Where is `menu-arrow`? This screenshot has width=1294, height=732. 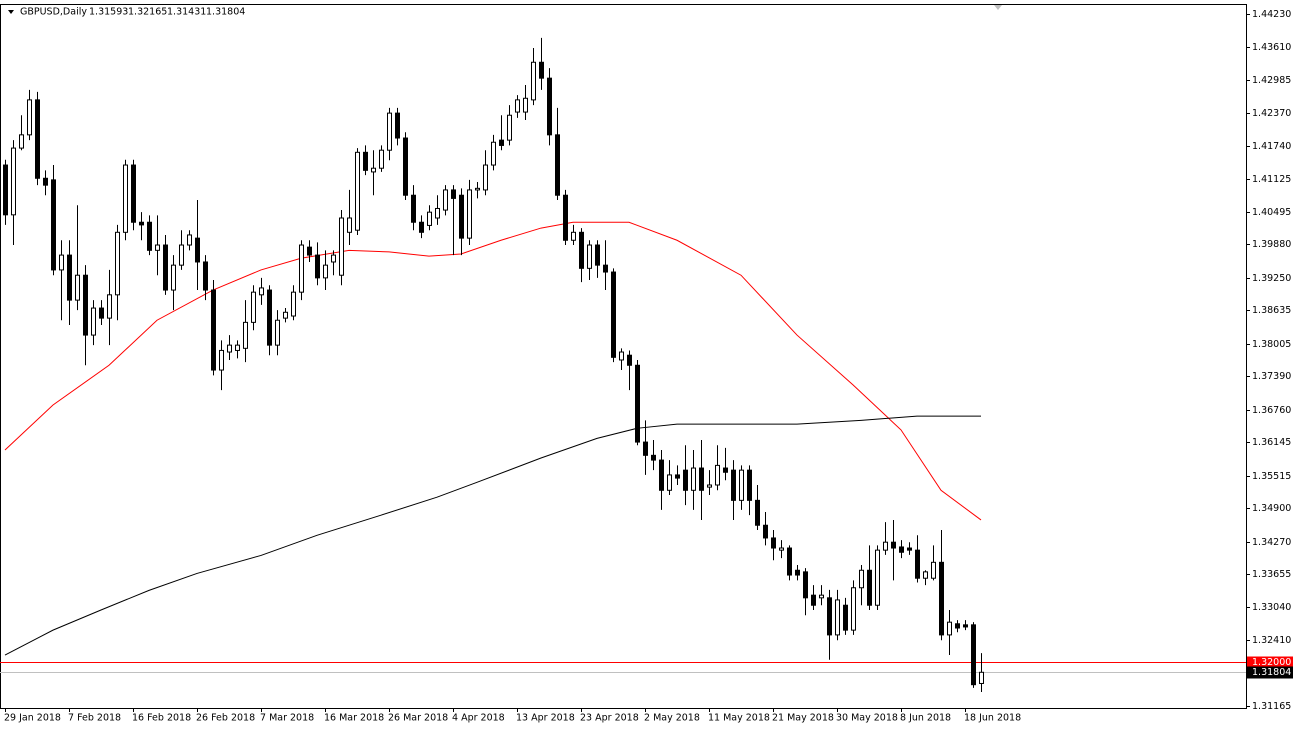
menu-arrow is located at coordinates (11, 12).